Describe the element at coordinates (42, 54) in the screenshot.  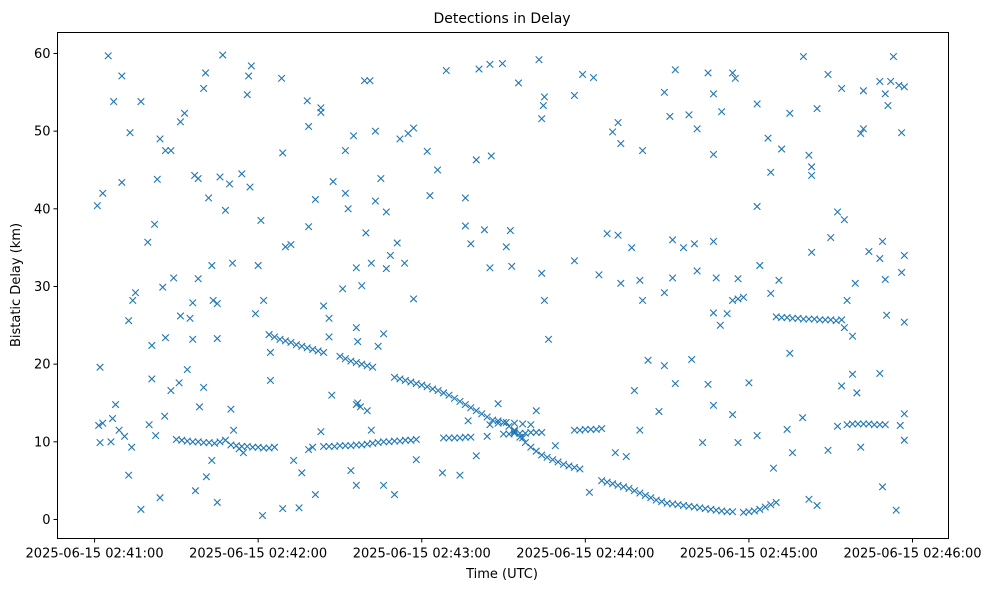
I see `y-tick-label: 60` at that location.